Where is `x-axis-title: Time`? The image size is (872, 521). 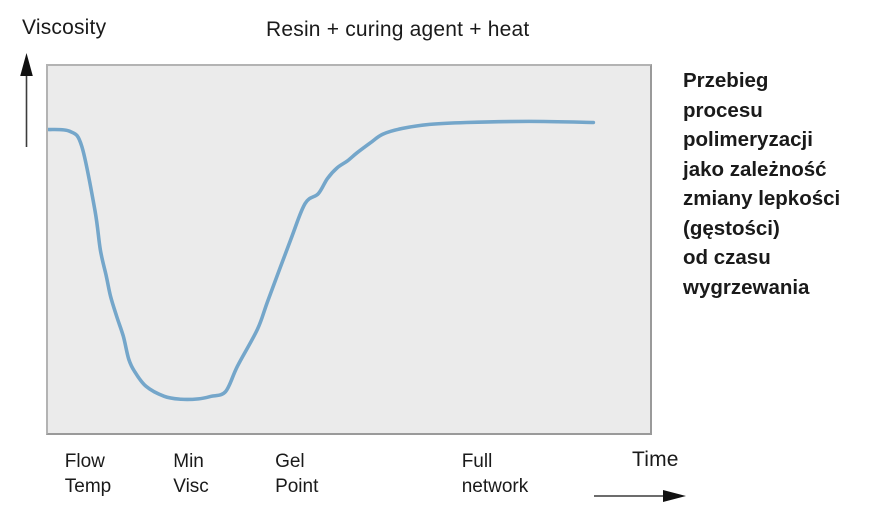
x-axis-title: Time is located at coordinates (655, 459).